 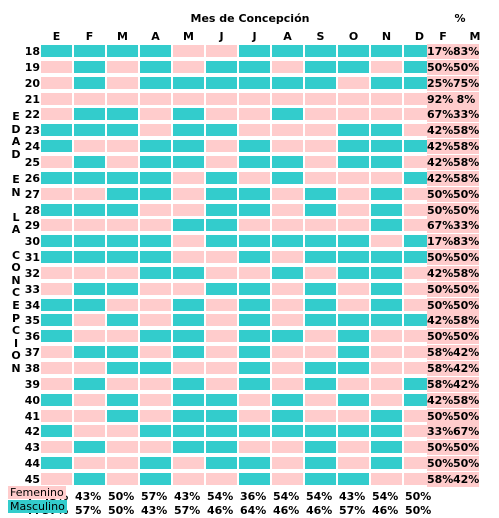 I want to click on age-label: 30, so click(x=32, y=242).